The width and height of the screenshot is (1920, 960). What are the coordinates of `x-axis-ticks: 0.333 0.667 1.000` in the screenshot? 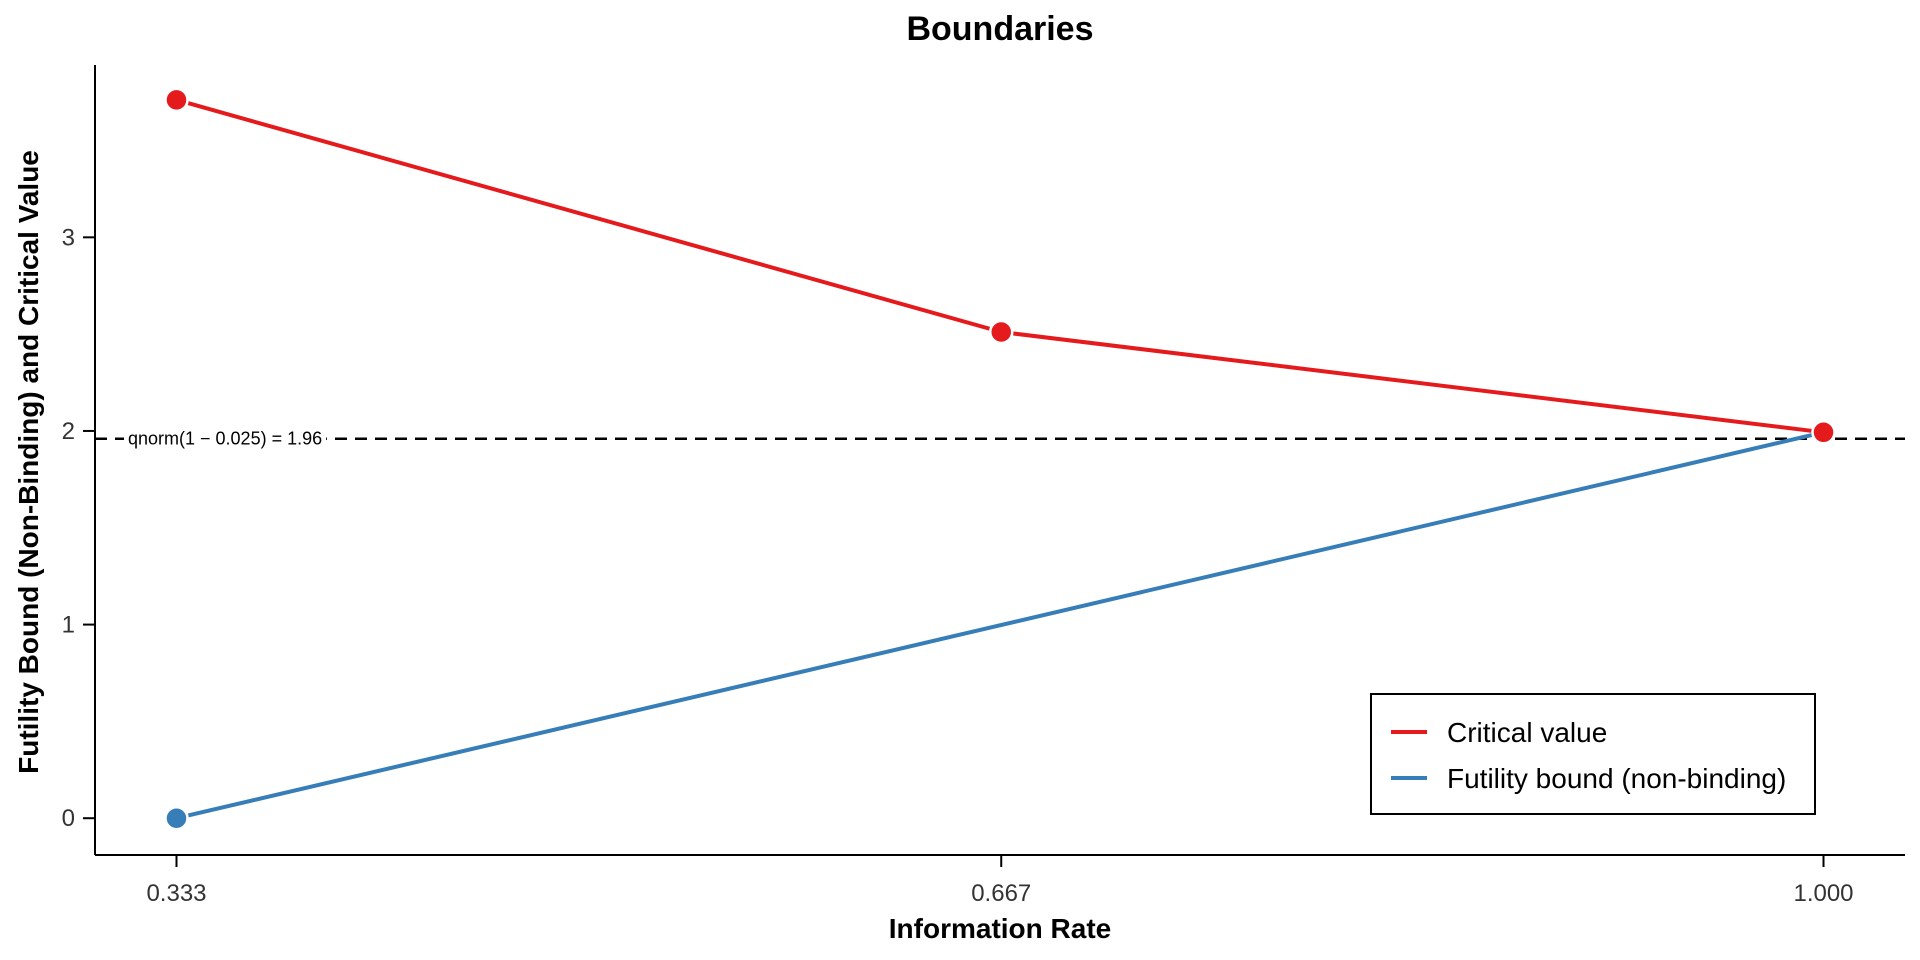 It's located at (1000, 881).